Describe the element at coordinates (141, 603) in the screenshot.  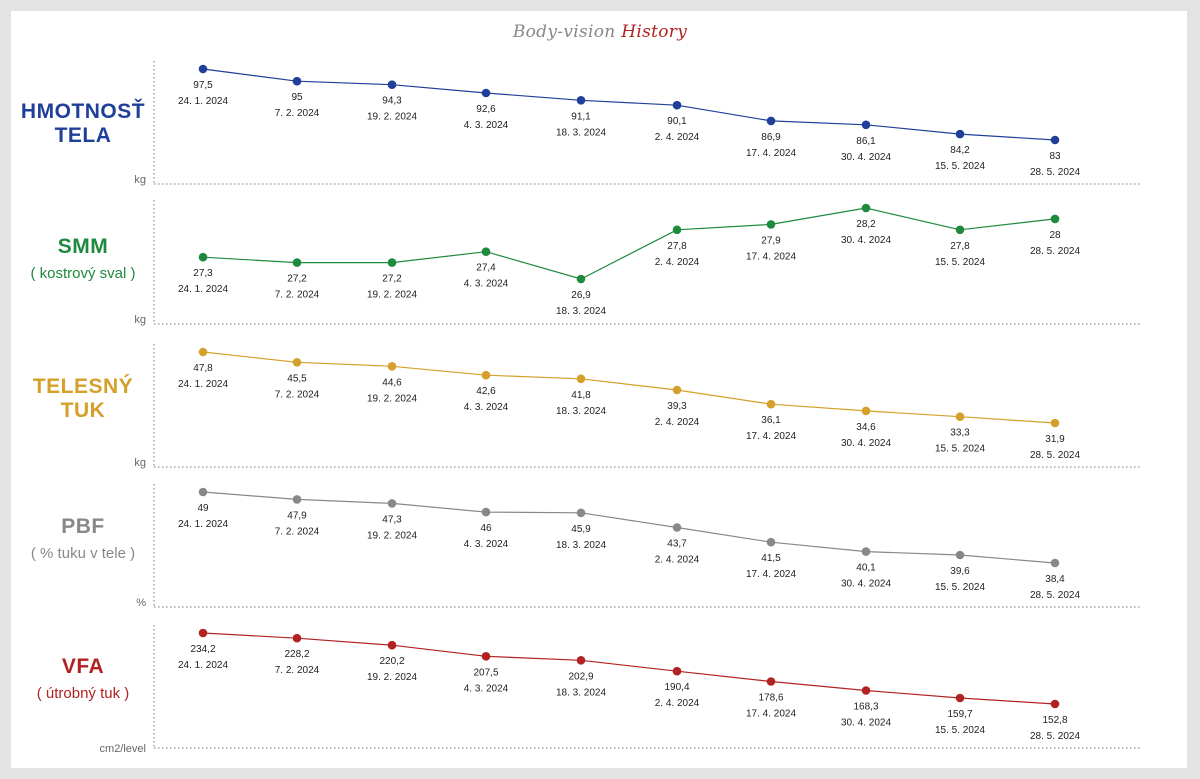
I see `unit-label: %` at that location.